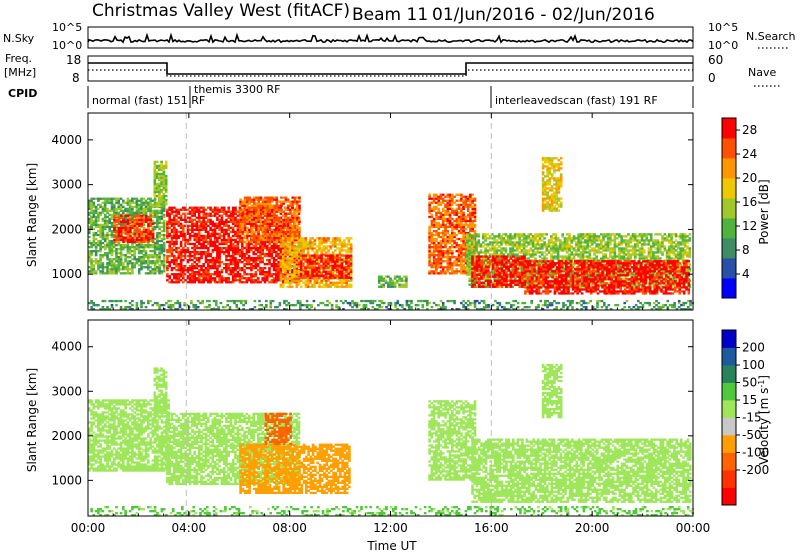  Describe the element at coordinates (20, 72) in the screenshot. I see `freq-label-2: [MHz]` at that location.